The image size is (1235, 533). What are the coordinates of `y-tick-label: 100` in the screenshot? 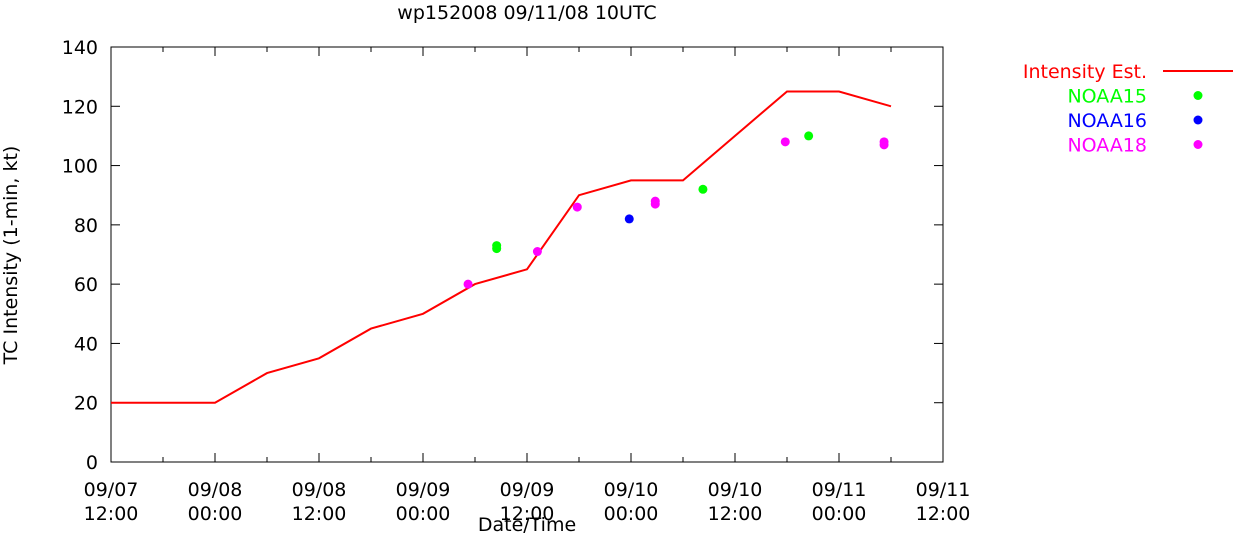 It's located at (80, 167).